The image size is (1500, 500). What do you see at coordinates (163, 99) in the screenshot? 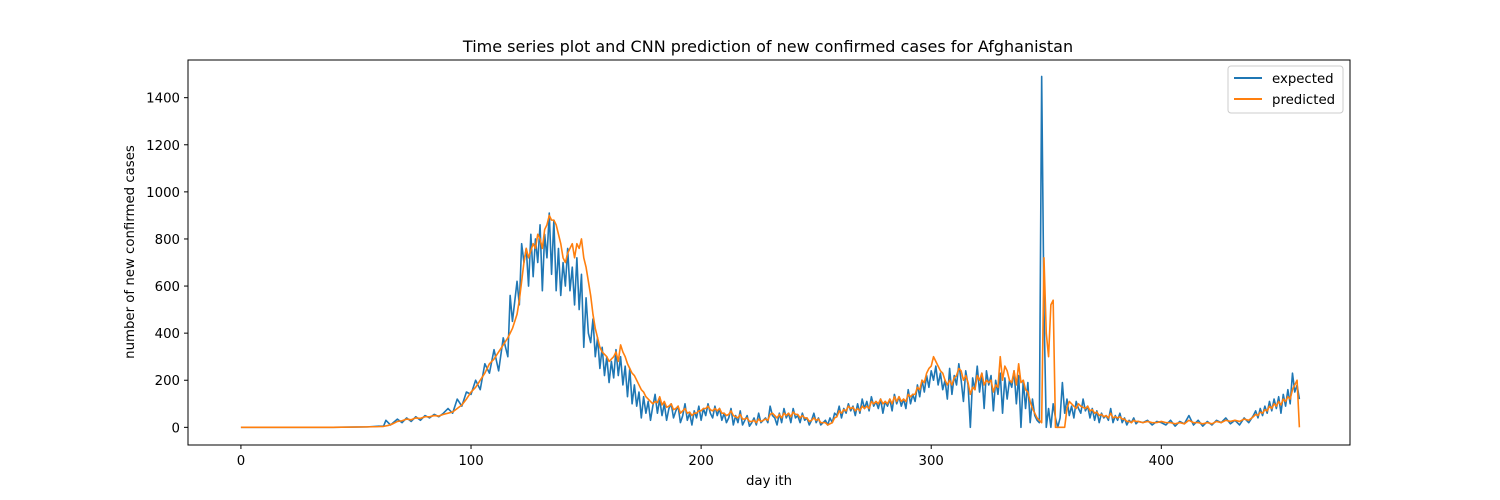
I see `y-tick-label: 1400` at bounding box center [163, 99].